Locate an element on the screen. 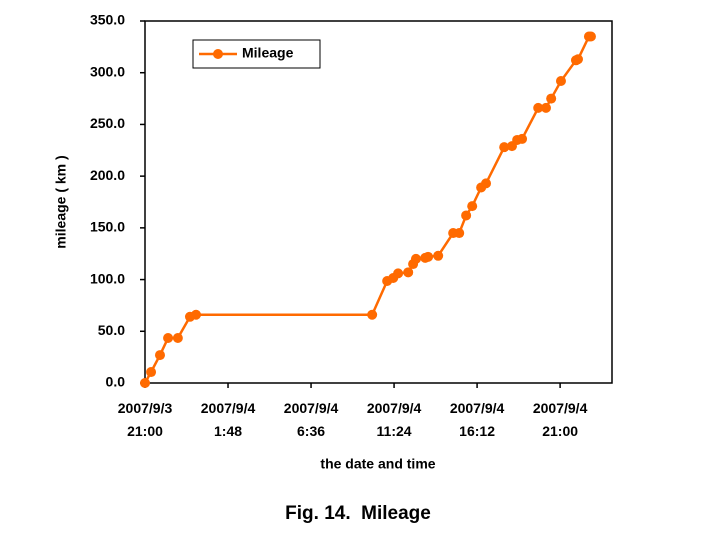  y-tick-label: 200.0 is located at coordinates (107, 175).